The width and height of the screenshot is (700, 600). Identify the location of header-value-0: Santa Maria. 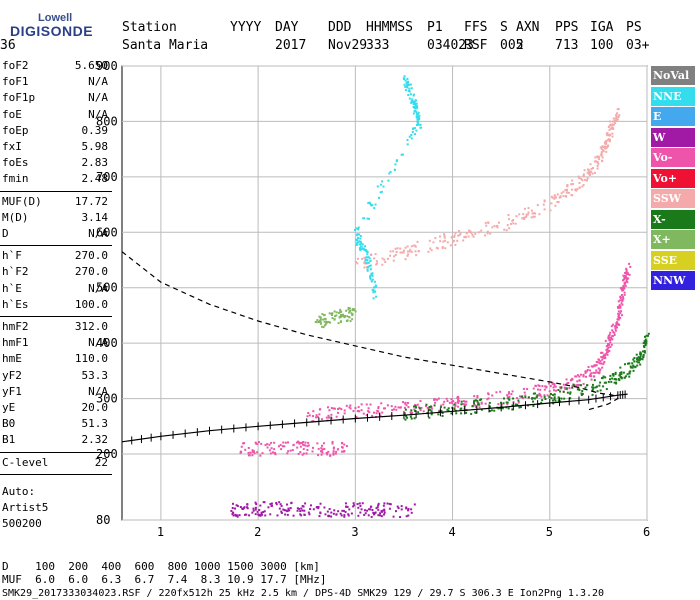
(165, 45).